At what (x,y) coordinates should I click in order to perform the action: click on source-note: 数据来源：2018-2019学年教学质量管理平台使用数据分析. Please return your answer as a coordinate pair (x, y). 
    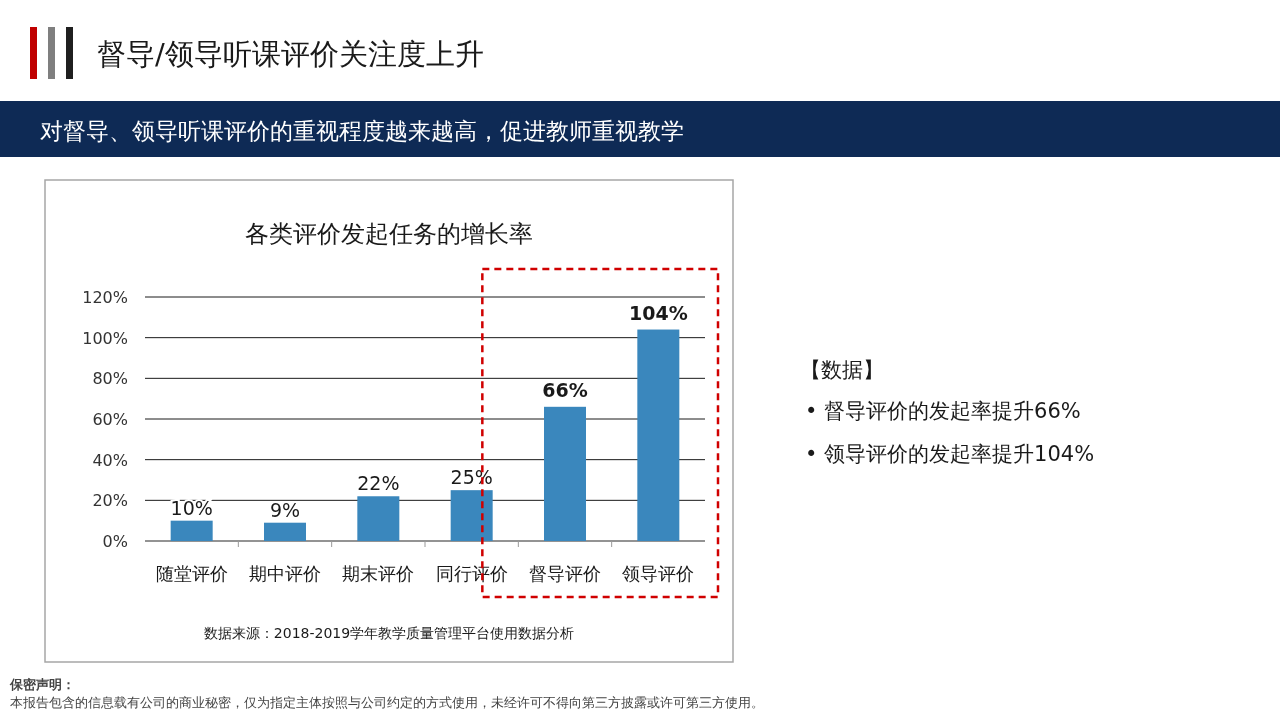
    Looking at the image, I should click on (389, 633).